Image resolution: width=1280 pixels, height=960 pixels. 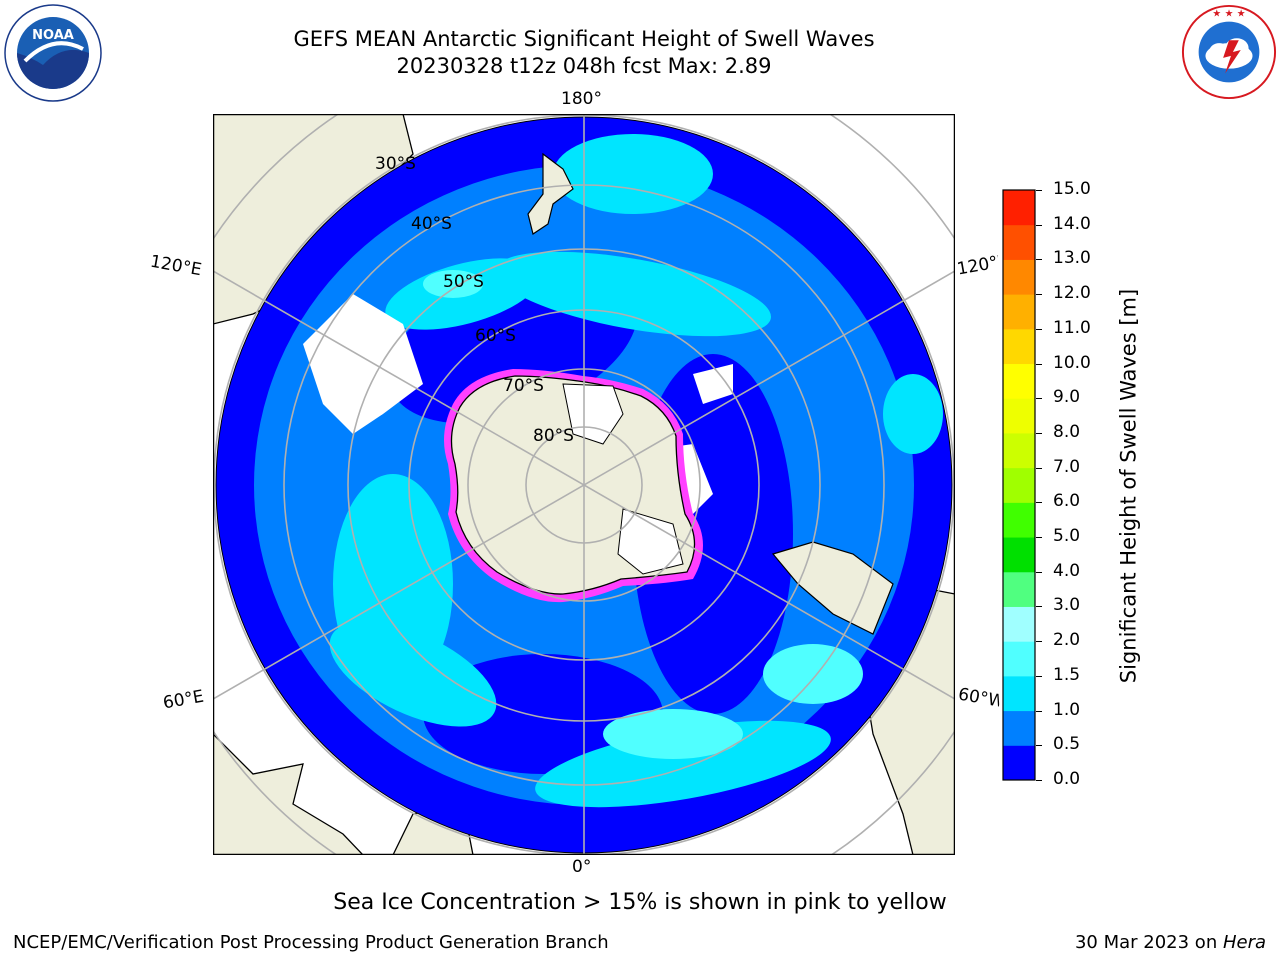 I want to click on colorbar, so click(x=1019, y=485).